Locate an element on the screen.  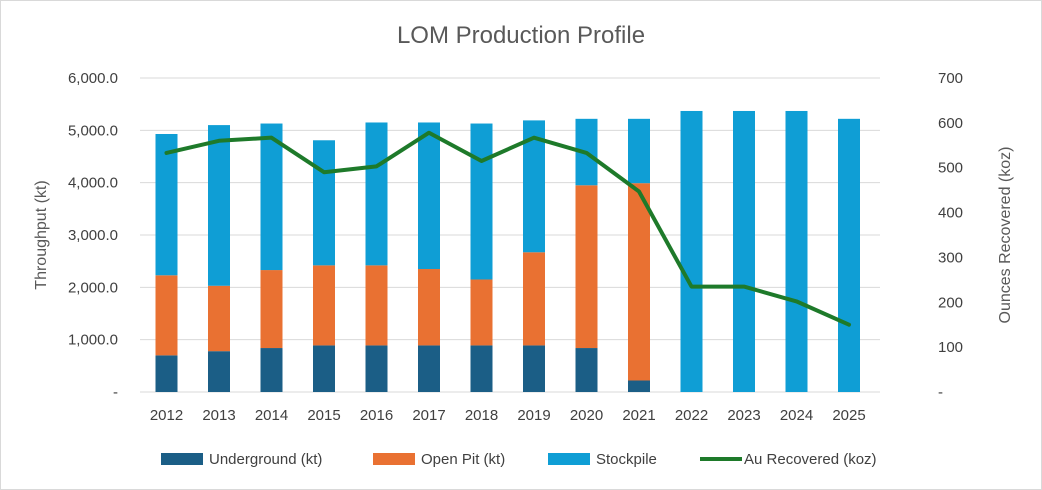
legend-label: Au Recovered (koz) is located at coordinates (810, 459).